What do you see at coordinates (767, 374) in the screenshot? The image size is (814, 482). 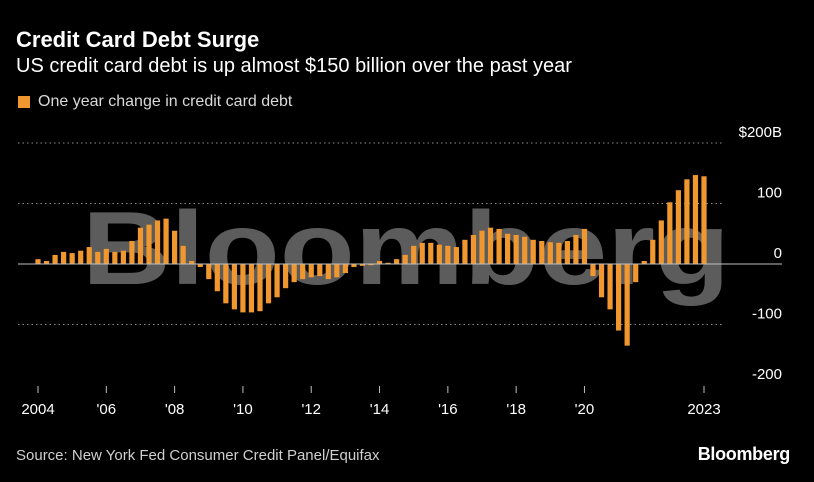 I see `y-tick-label: -200` at bounding box center [767, 374].